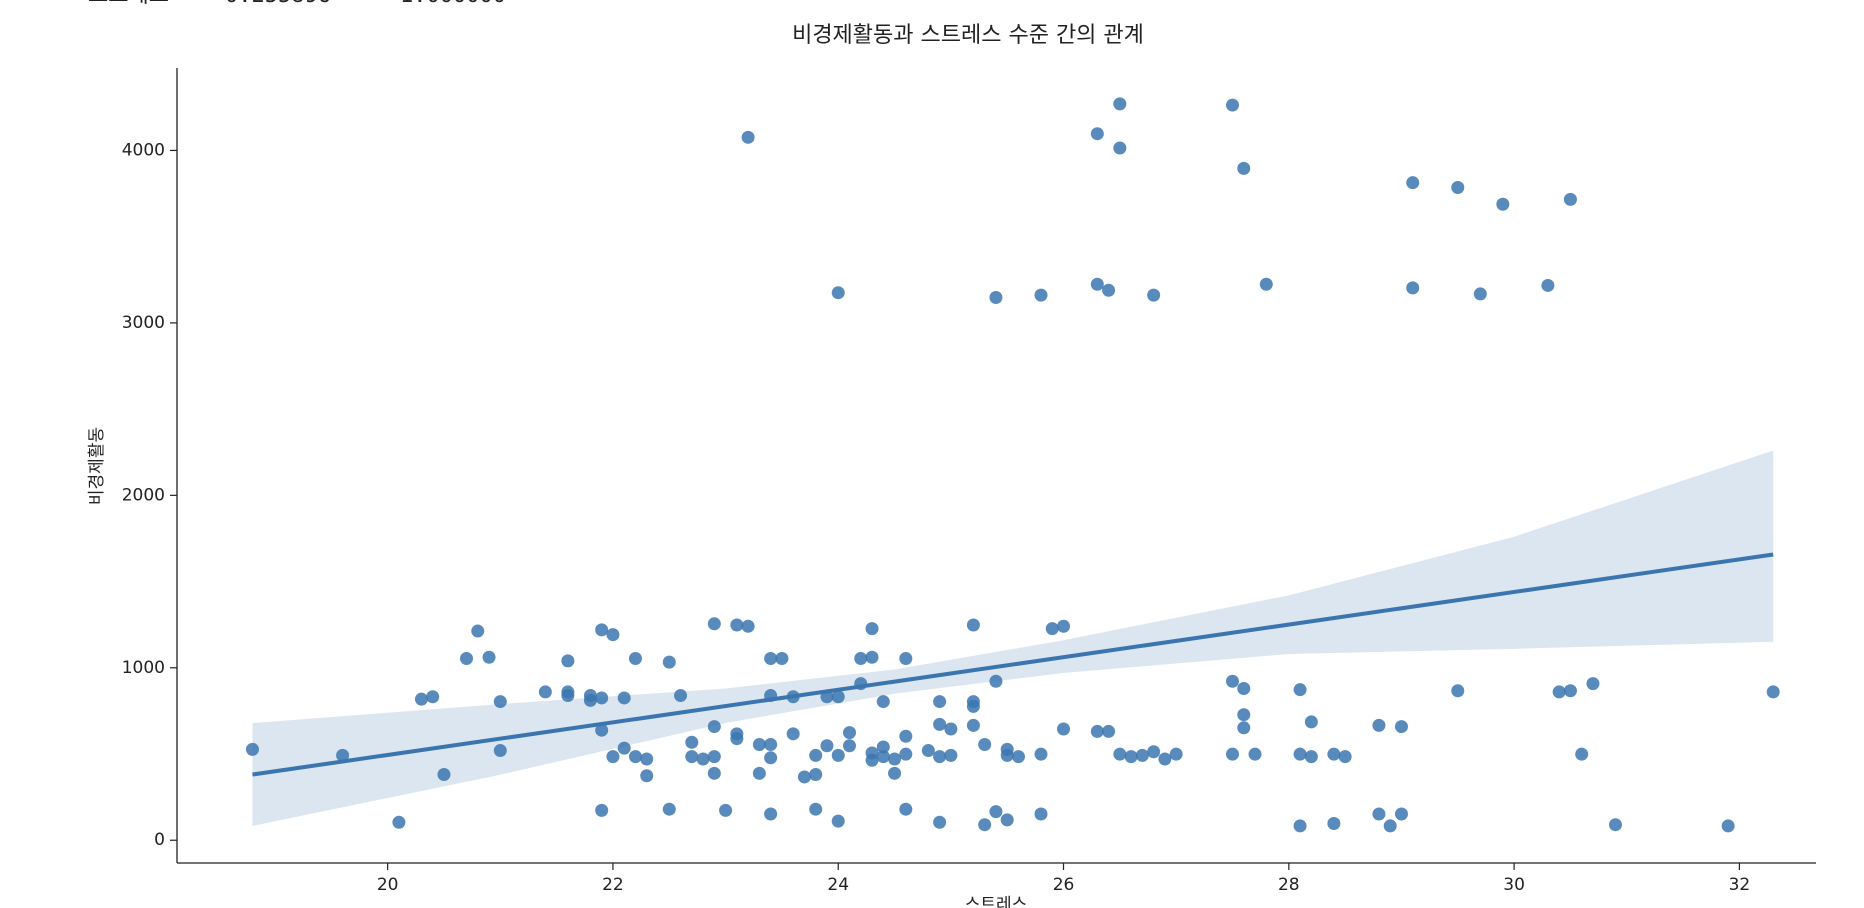 This screenshot has width=1864, height=908. Describe the element at coordinates (143, 150) in the screenshot. I see `y-tick-label: 4000` at that location.